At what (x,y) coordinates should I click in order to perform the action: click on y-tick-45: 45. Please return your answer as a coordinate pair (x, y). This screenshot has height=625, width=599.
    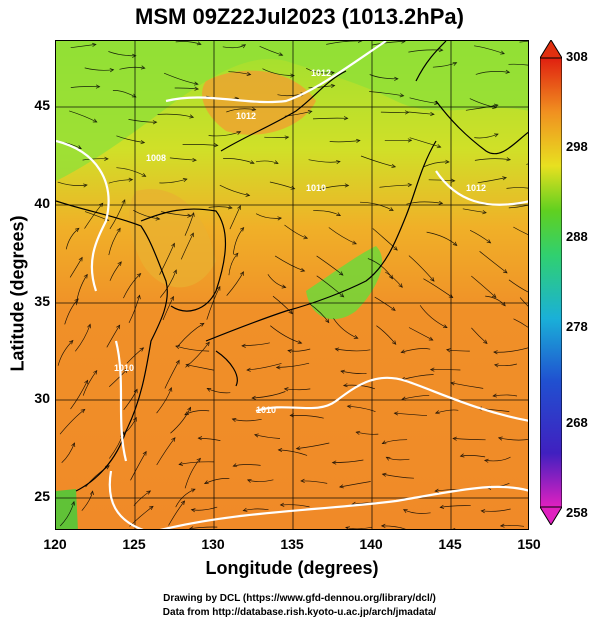
    Looking at the image, I should click on (42, 105).